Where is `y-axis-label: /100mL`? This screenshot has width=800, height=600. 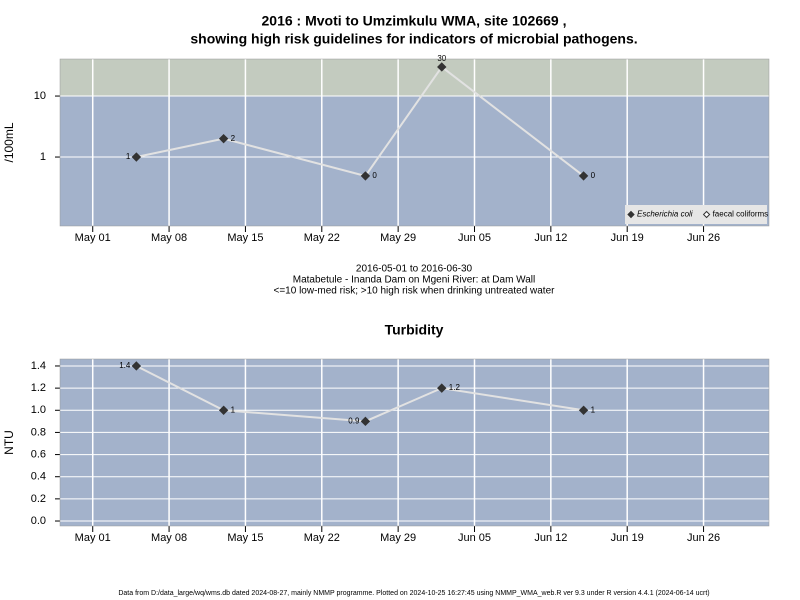 y-axis-label: /100mL is located at coordinates (9, 142).